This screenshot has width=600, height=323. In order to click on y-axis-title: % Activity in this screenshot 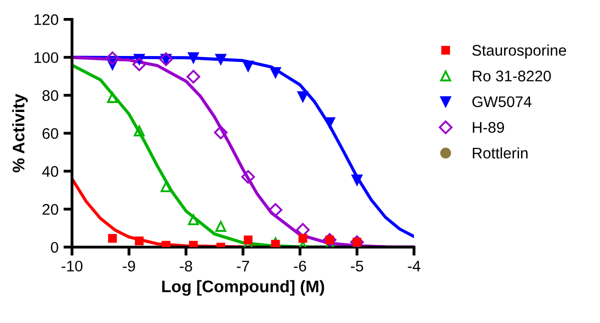, I will do `click(20, 133)`.